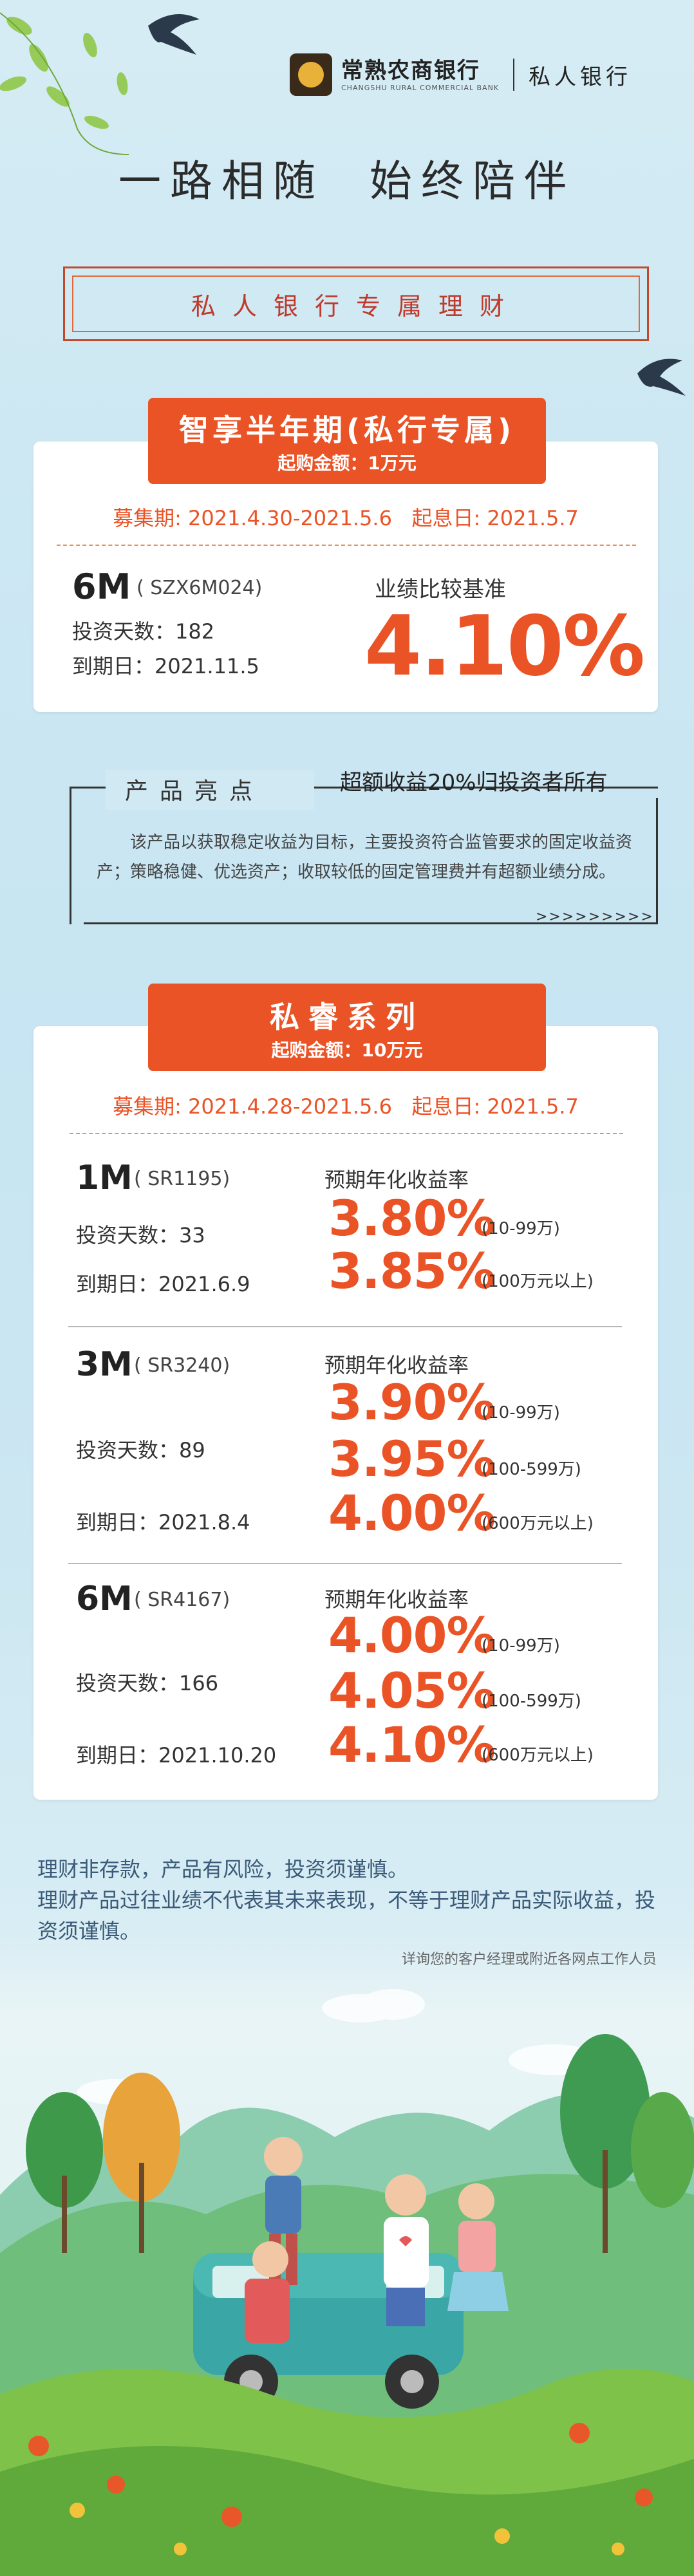 Image resolution: width=694 pixels, height=2576 pixels. I want to click on ribbon-frame, so click(356, 303).